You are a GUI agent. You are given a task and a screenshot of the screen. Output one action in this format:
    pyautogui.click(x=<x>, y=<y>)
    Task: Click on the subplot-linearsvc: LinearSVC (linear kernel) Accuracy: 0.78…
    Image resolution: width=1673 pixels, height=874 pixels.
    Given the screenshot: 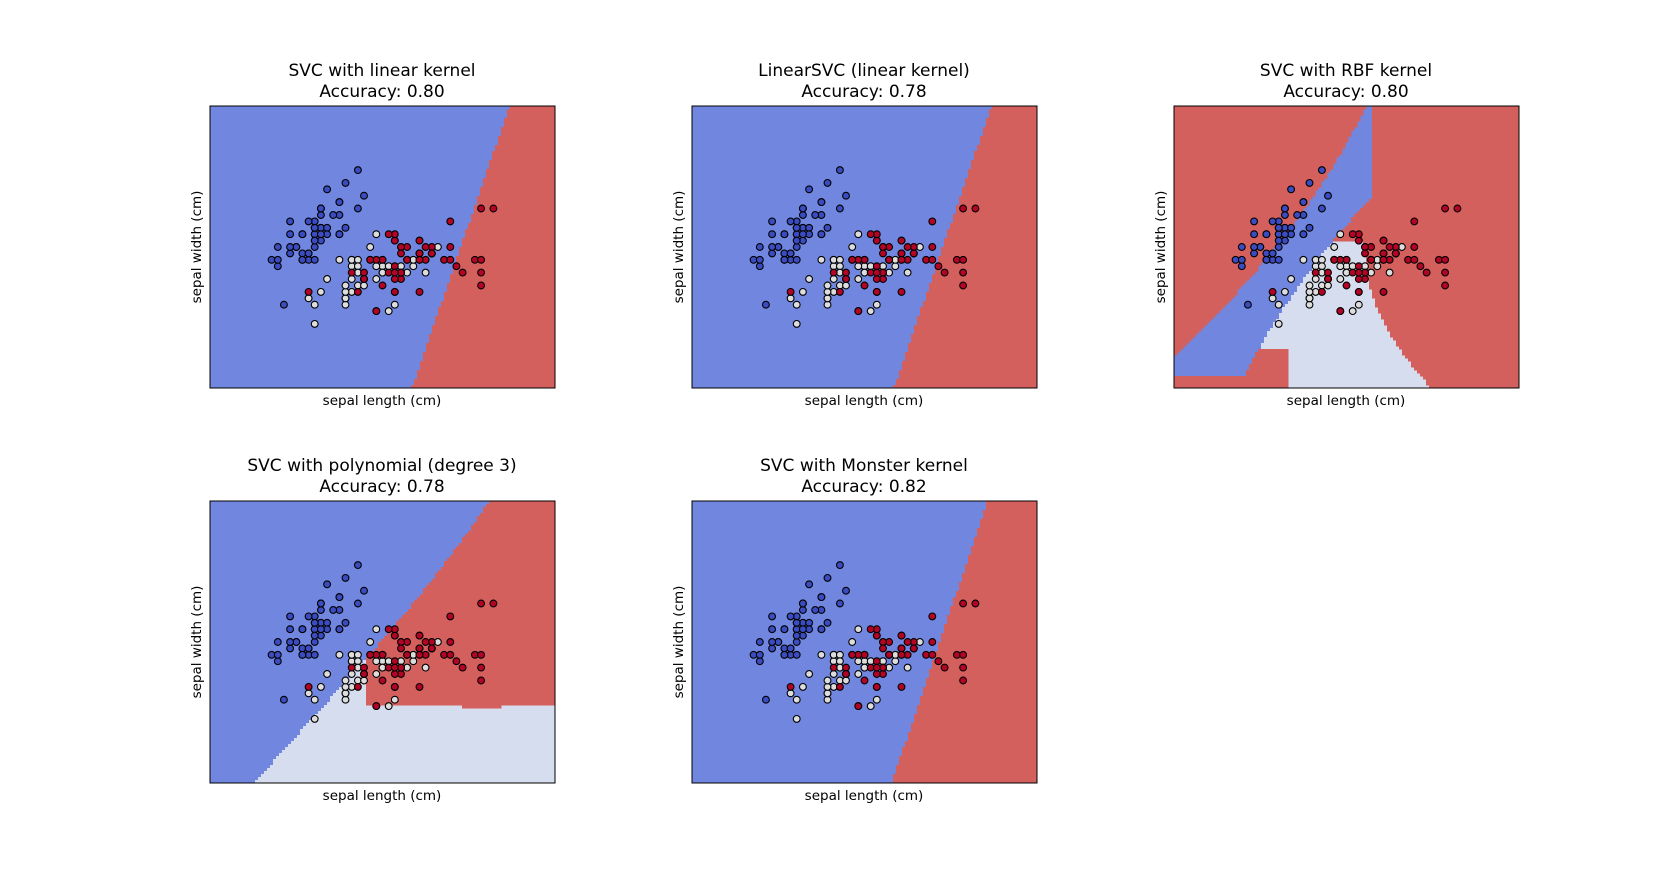 What is the action you would take?
    pyautogui.click(x=854, y=235)
    